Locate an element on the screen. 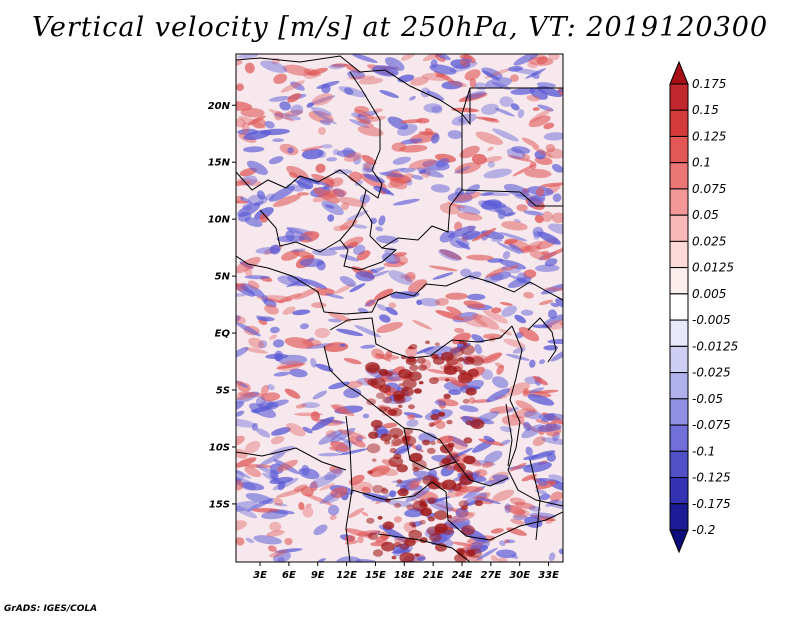  colorbar-swatch is located at coordinates (679, 281).